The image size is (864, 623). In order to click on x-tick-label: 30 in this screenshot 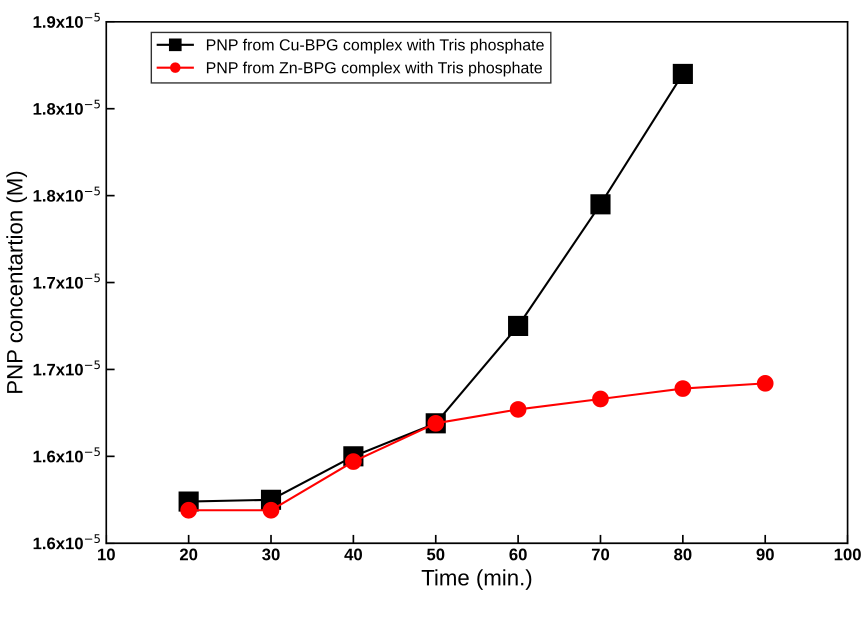, I will do `click(271, 554)`.